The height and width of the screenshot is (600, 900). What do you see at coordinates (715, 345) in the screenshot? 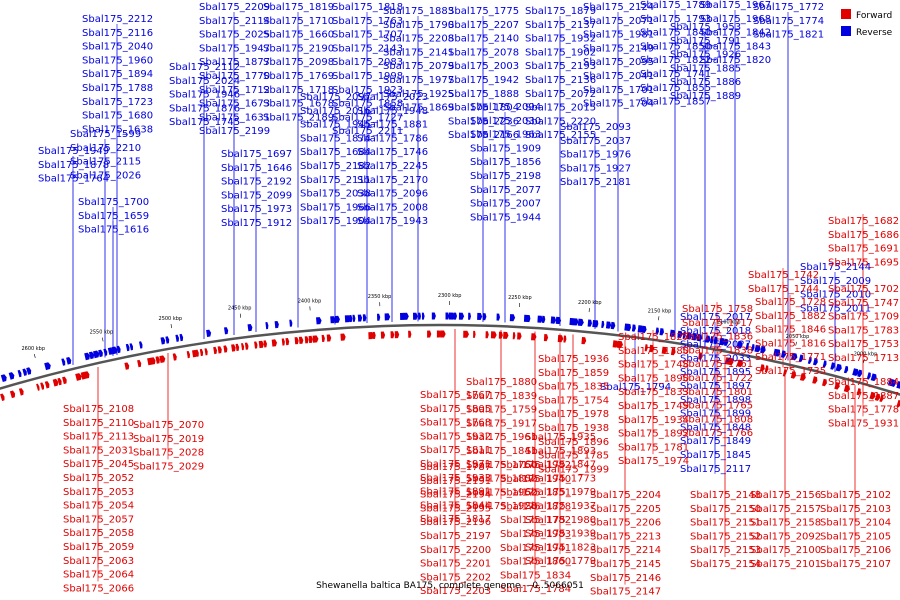
I see `reverse-gene-label: Sbal175_2027` at bounding box center [715, 345].